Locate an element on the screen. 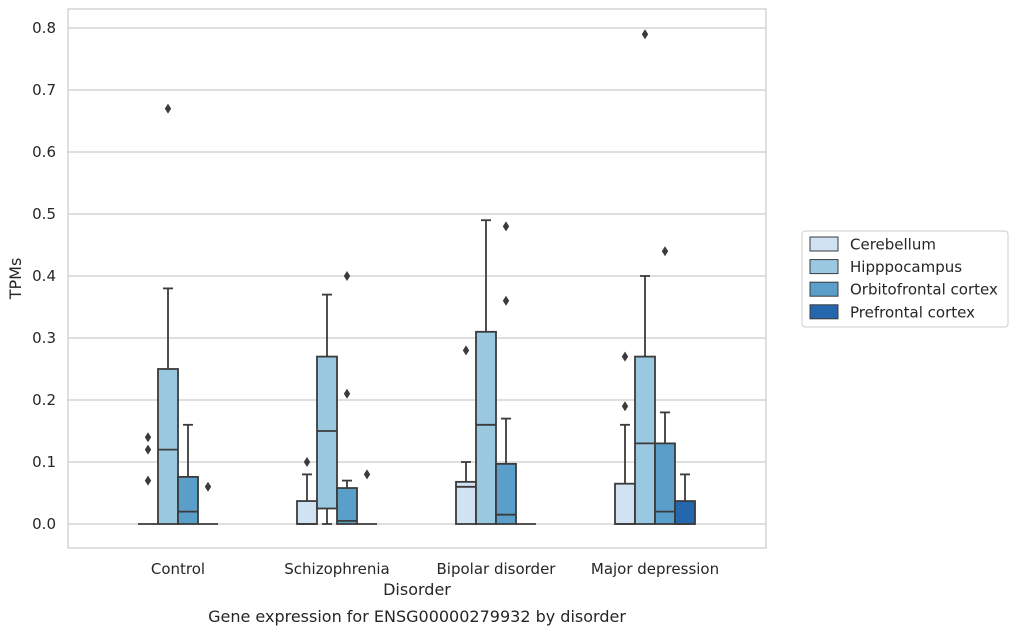 The image size is (1018, 634). y-tick-labels: 0.0 0.1 0.2 0.3 0.4 0.5 0.6 0.7 0.8 is located at coordinates (44, 276).